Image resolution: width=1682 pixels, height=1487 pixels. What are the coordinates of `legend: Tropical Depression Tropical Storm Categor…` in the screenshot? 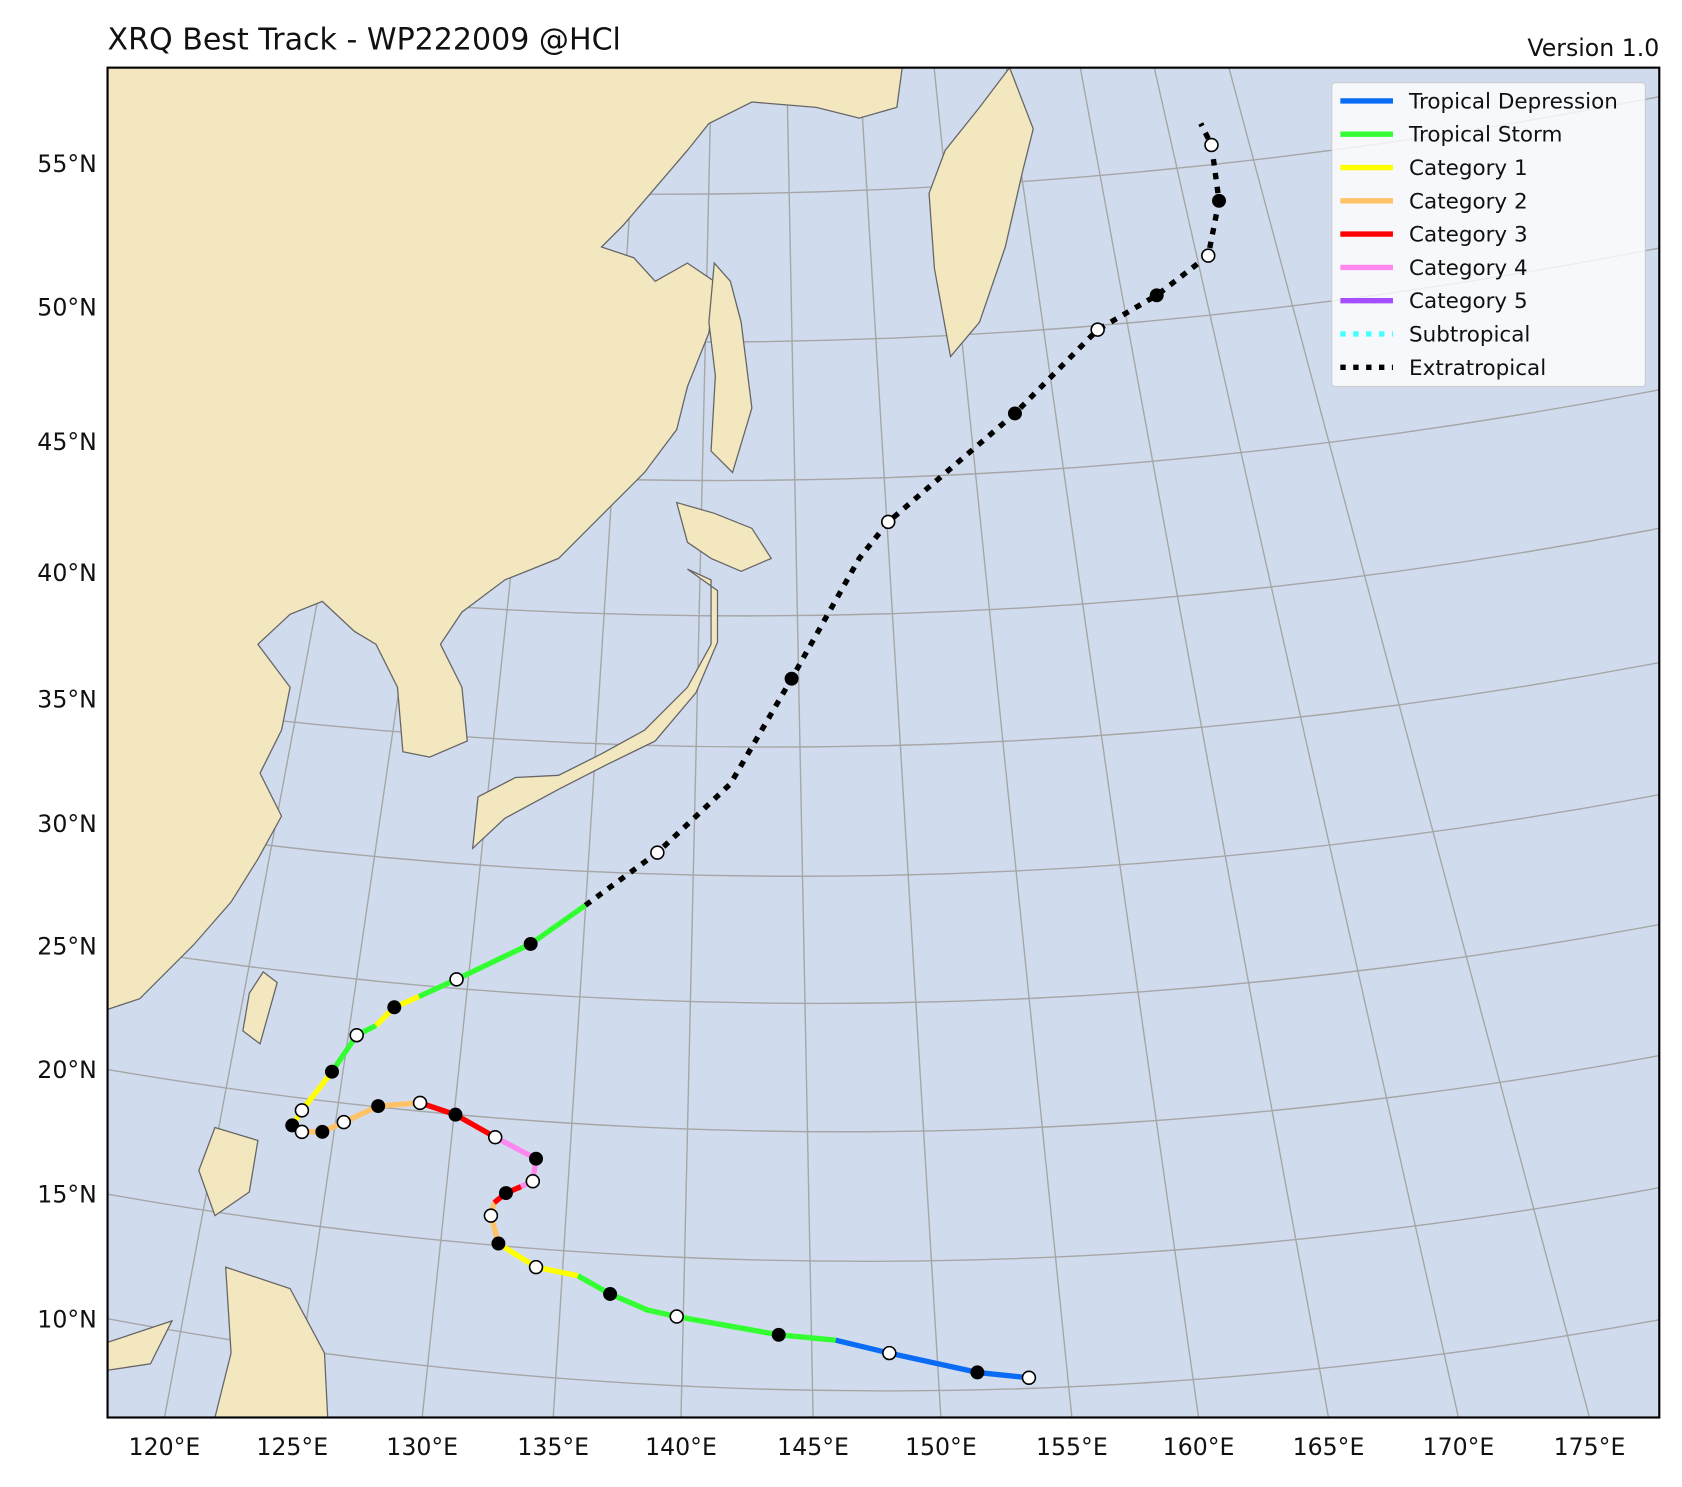 It's located at (1479, 235).